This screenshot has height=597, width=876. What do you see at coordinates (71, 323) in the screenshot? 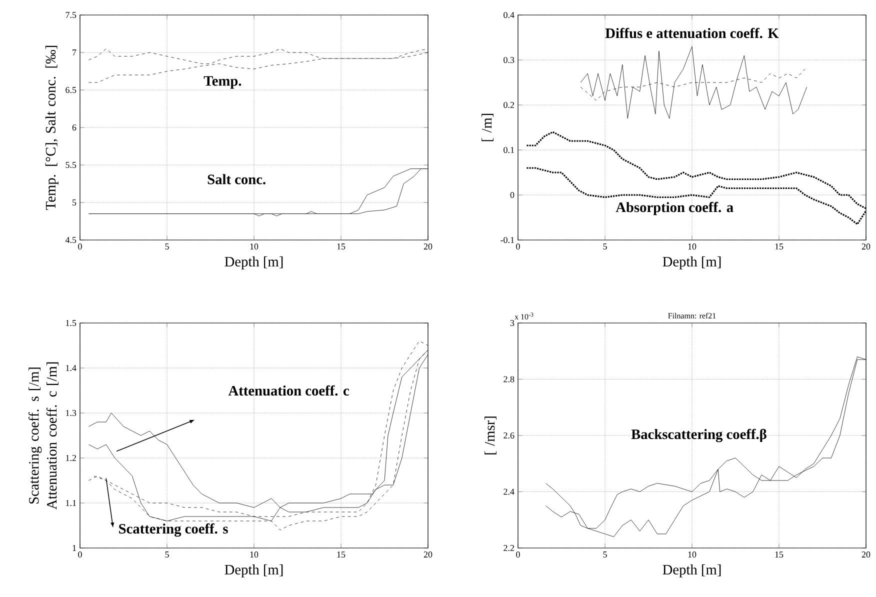
I see `y-tick-label: 1.5` at bounding box center [71, 323].